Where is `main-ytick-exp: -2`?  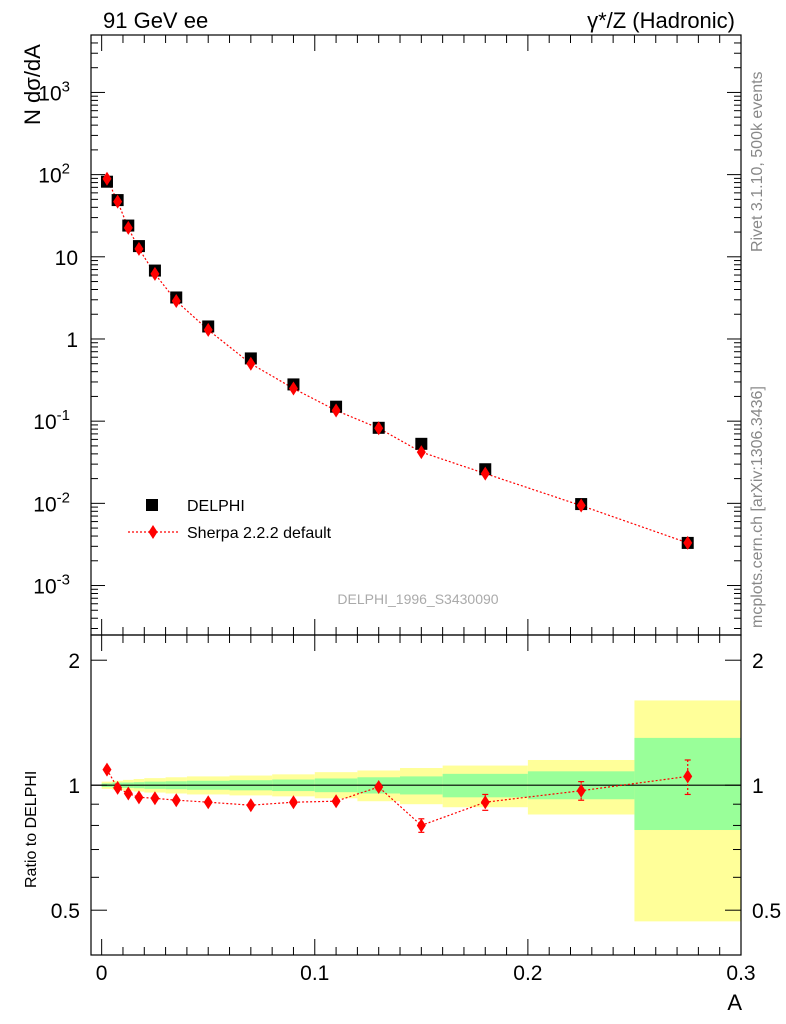 main-ytick-exp: -2 is located at coordinates (63, 497).